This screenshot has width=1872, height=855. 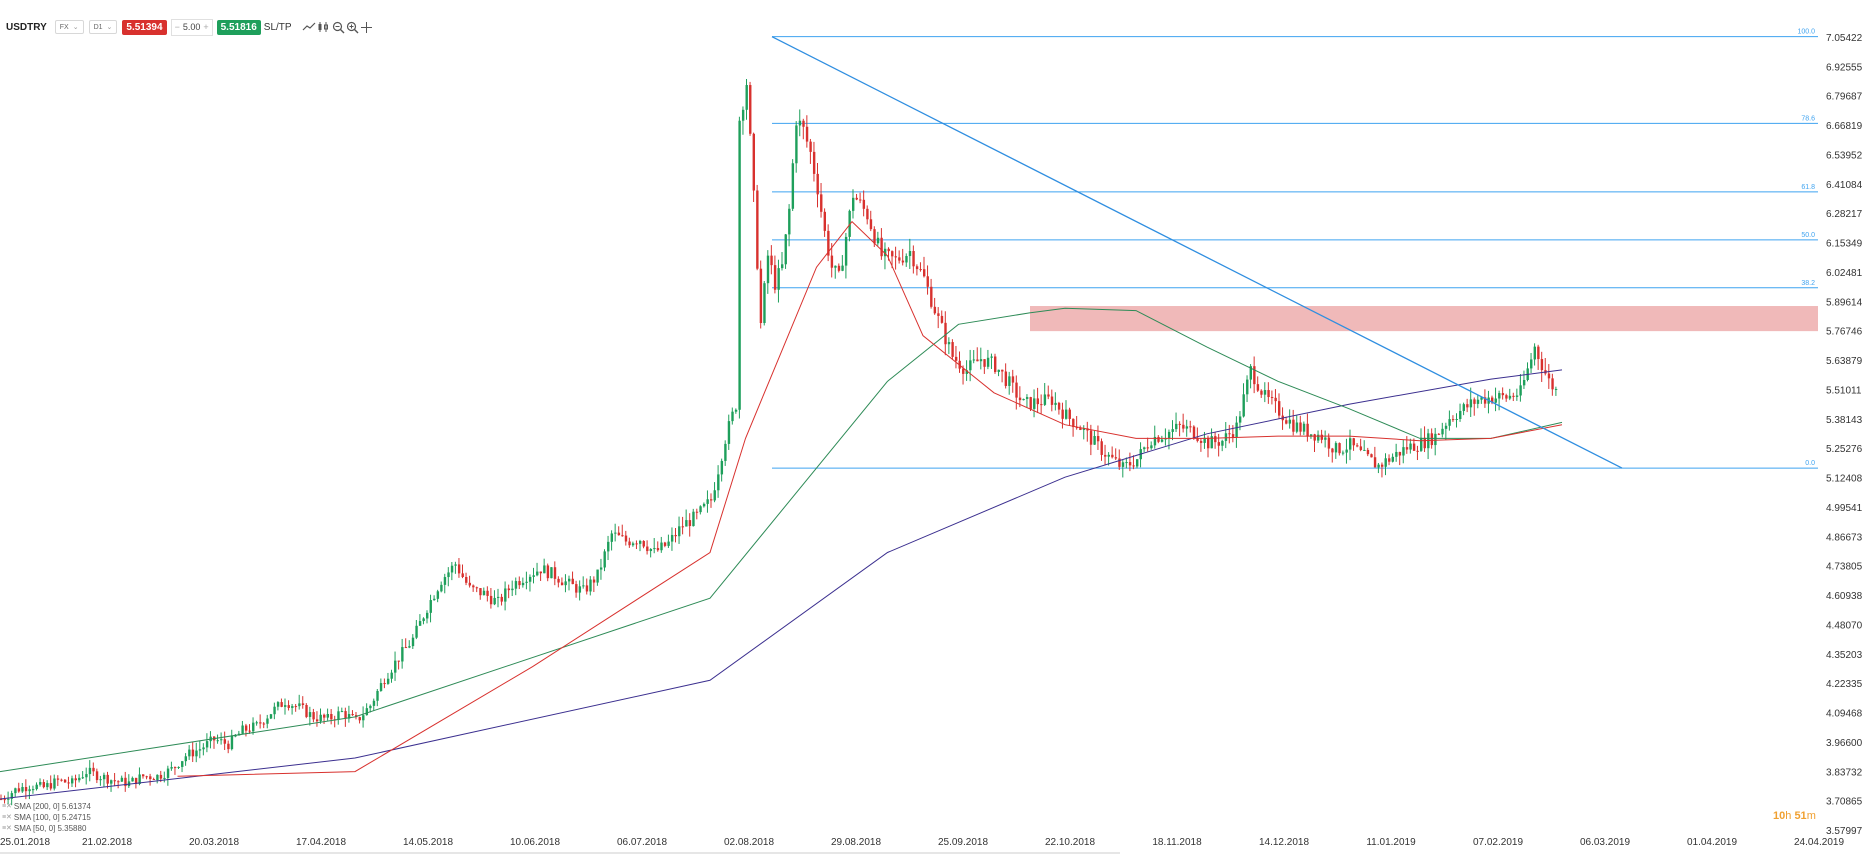 I want to click on line-chart-icon, so click(x=309, y=27).